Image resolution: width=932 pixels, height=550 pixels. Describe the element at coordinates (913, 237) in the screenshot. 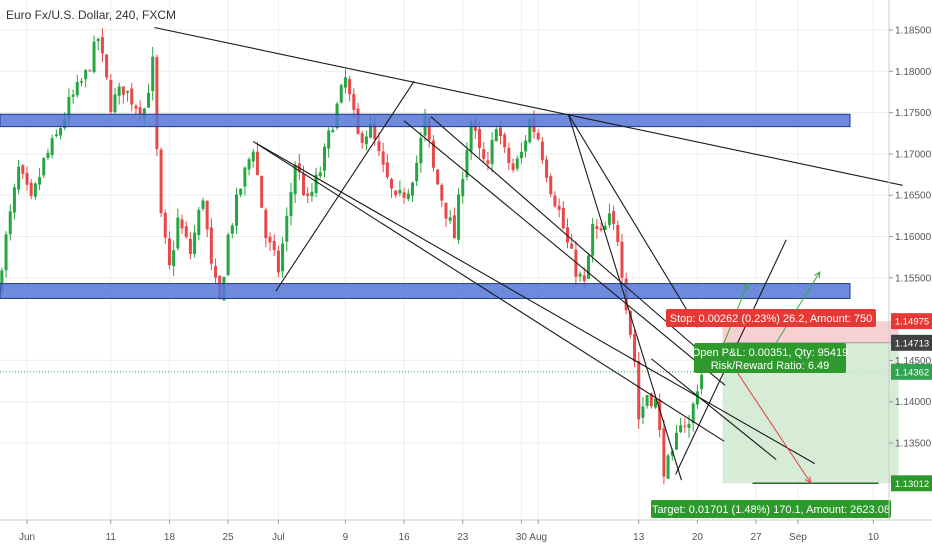

I see `y-tick-label: 1.16000` at that location.